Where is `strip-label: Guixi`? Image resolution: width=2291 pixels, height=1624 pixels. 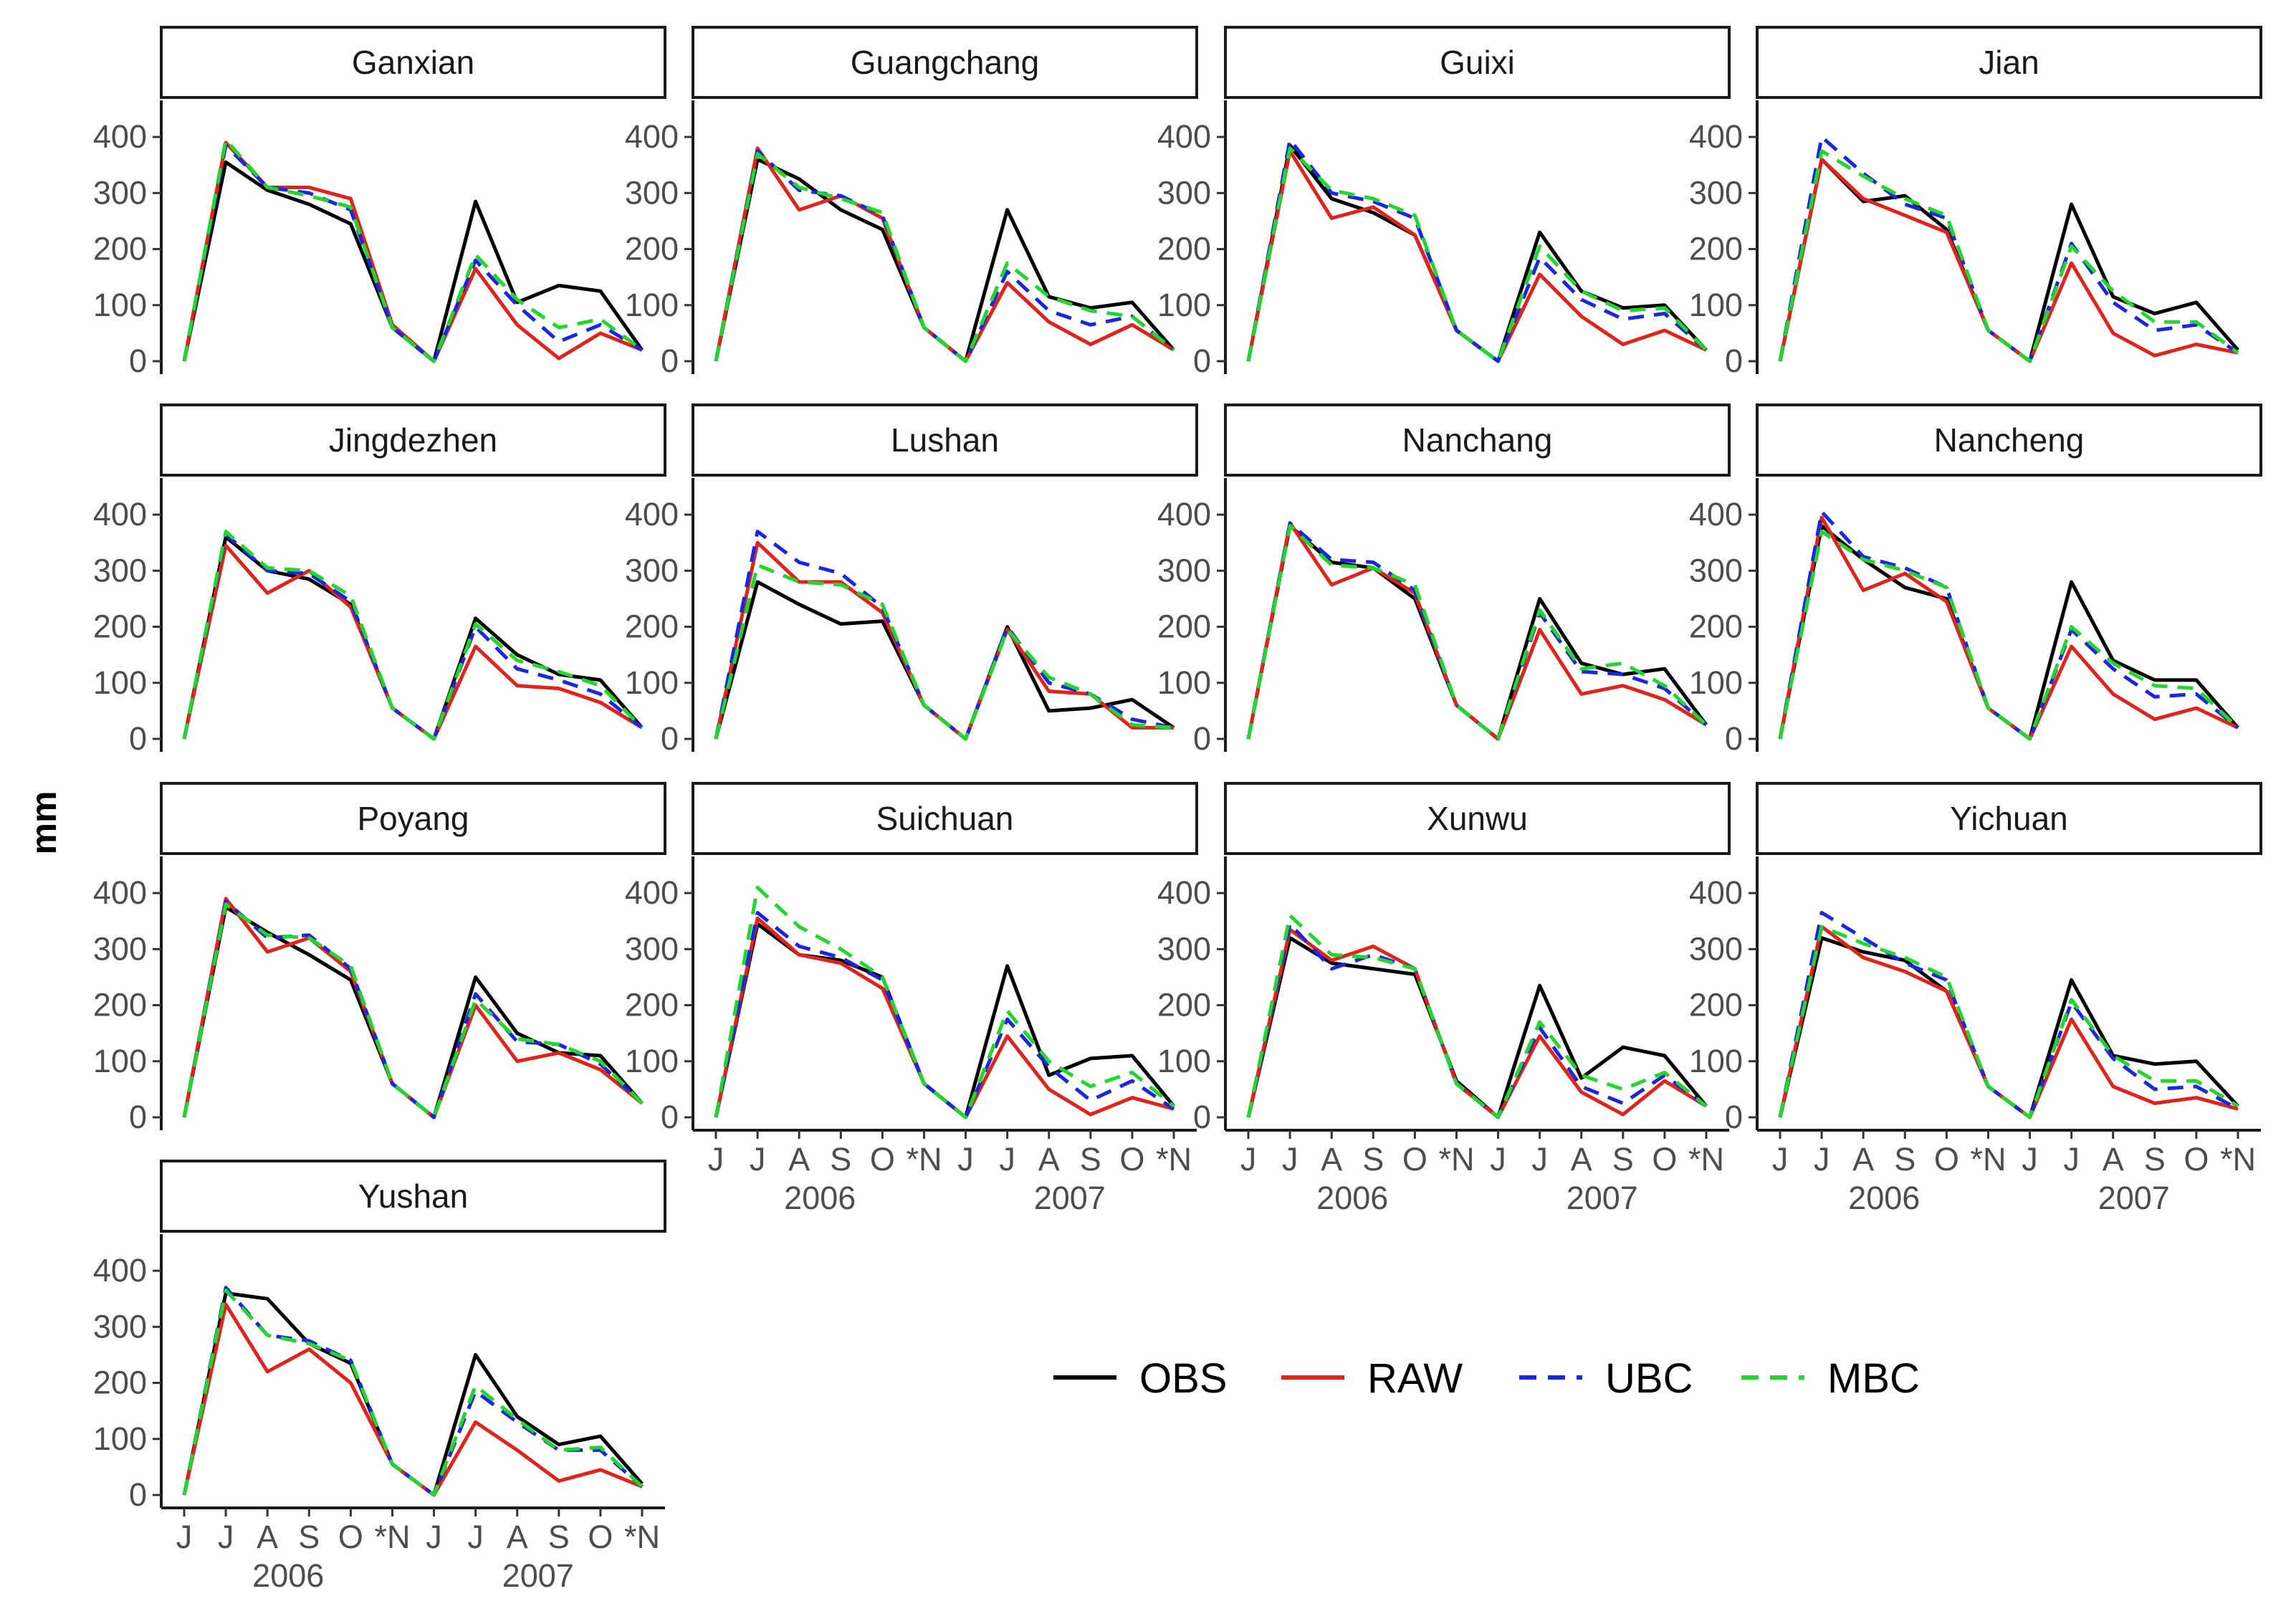 strip-label: Guixi is located at coordinates (1477, 62).